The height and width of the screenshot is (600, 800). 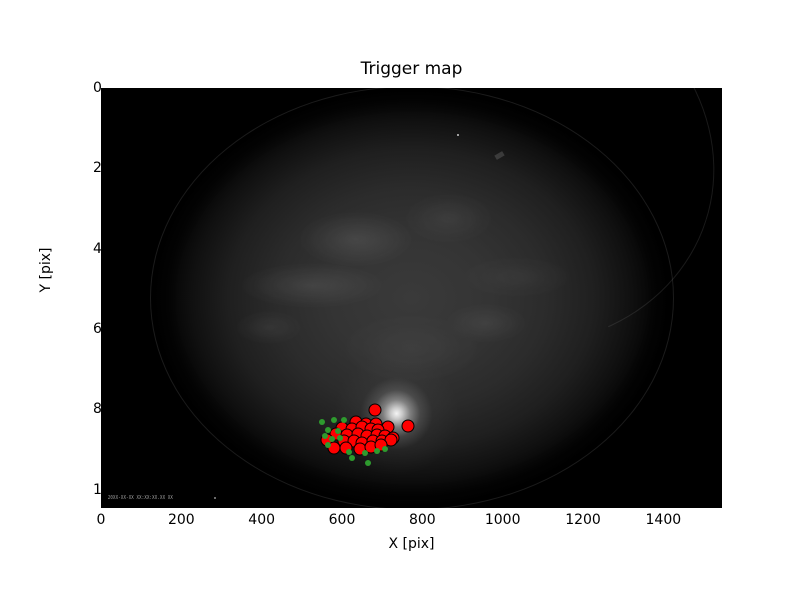 What do you see at coordinates (140, 496) in the screenshot?
I see `camera-timestamp-overlay: 20XX-XX-XX XX:XX:XX.XX XX` at bounding box center [140, 496].